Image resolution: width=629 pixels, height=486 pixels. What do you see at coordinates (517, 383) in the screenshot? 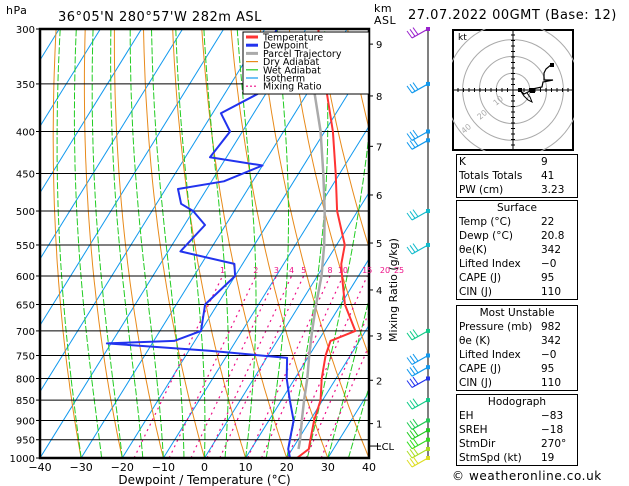
I see `most-unstable-row: CIN (J) 110` at bounding box center [517, 383].